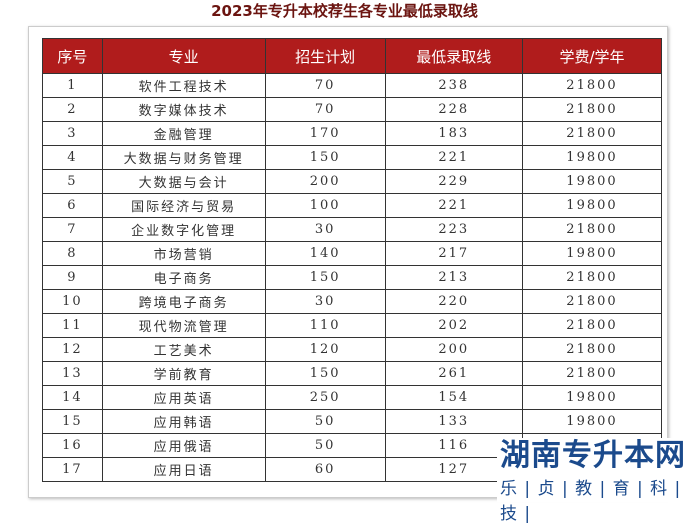 Image resolution: width=689 pixels, height=524 pixels. I want to click on table-cell: 213, so click(453, 277).